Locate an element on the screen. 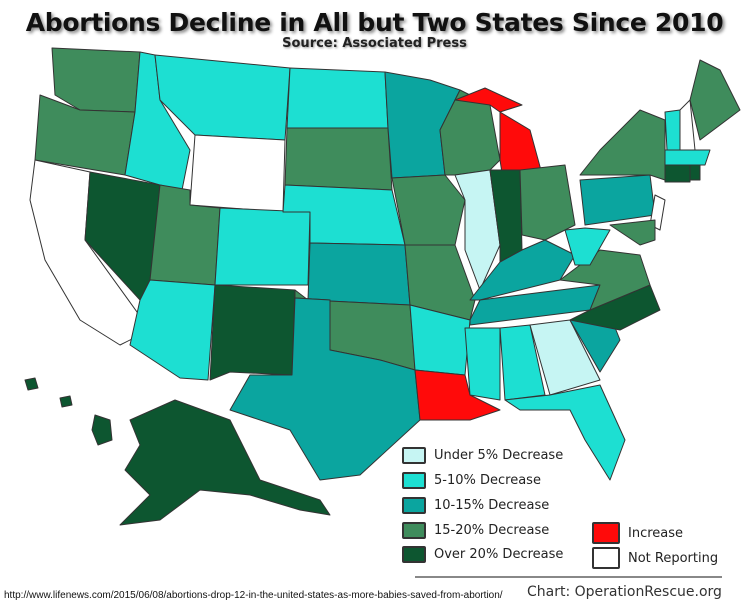 The image size is (749, 612). state-la is located at coordinates (457, 395).